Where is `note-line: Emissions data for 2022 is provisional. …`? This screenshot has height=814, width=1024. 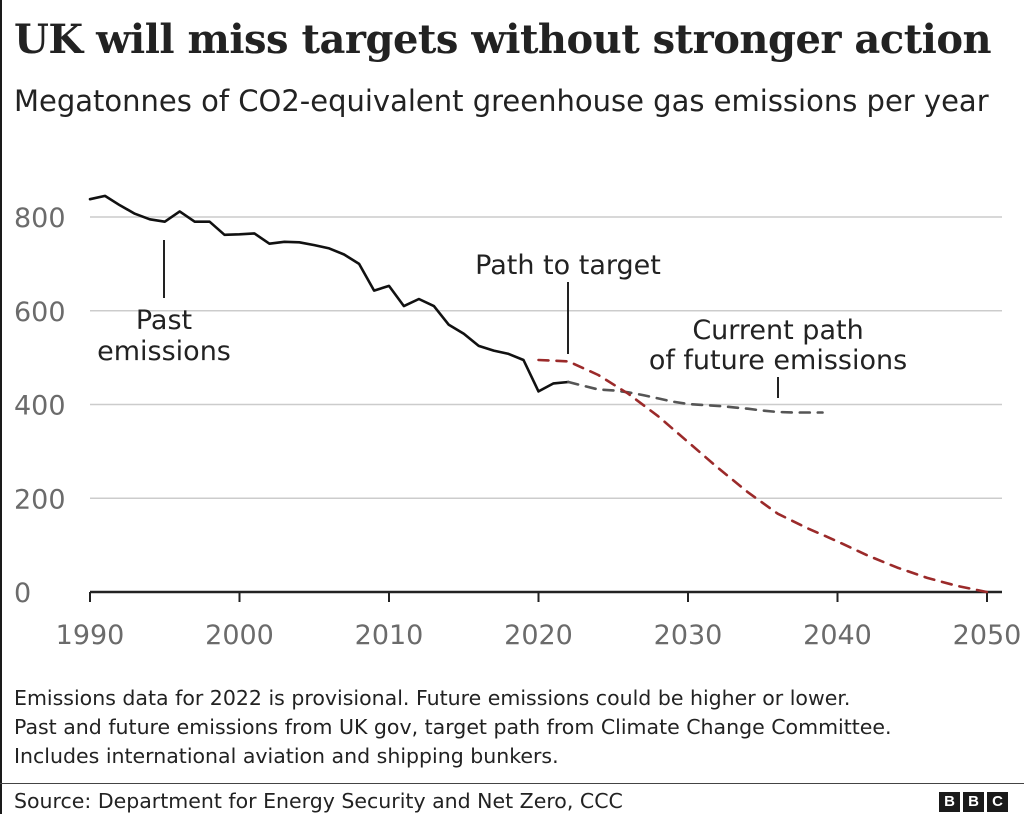
note-line: Emissions data for 2022 is provisional. … is located at coordinates (432, 698).